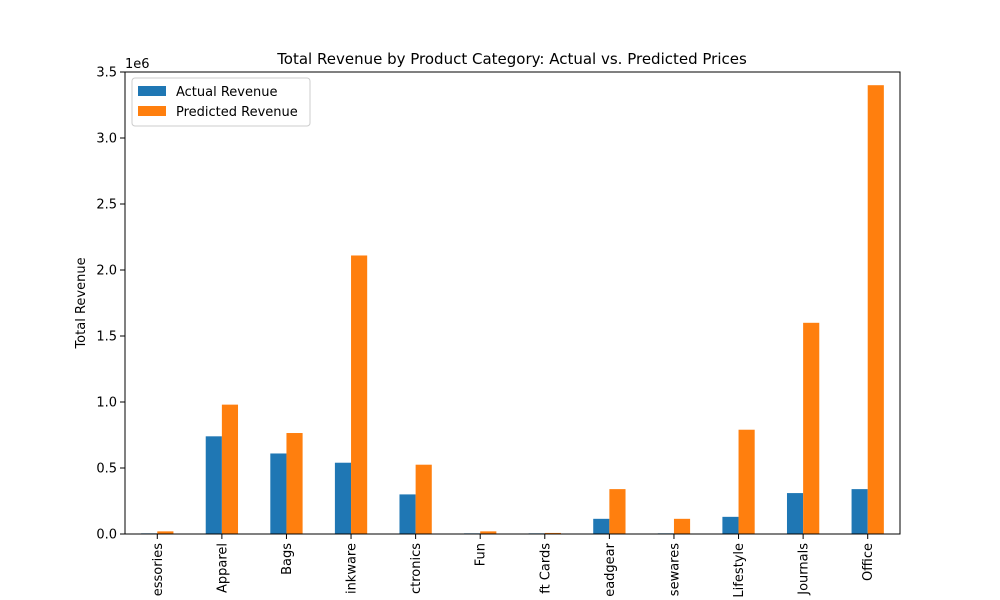  Describe the element at coordinates (222, 568) in the screenshot. I see `x-tick-label: Apparel` at that location.